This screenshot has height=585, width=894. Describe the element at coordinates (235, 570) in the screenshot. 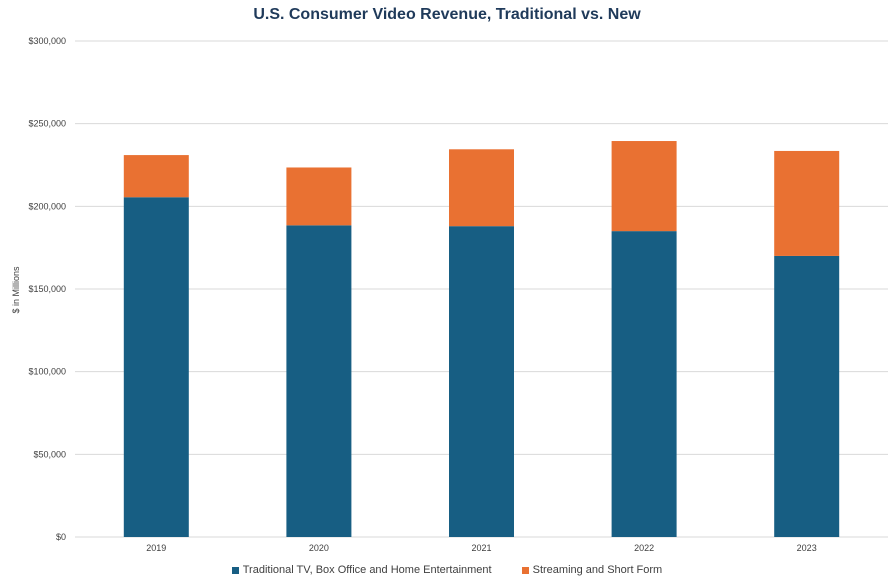

I see `legend-swatch-traditional` at that location.